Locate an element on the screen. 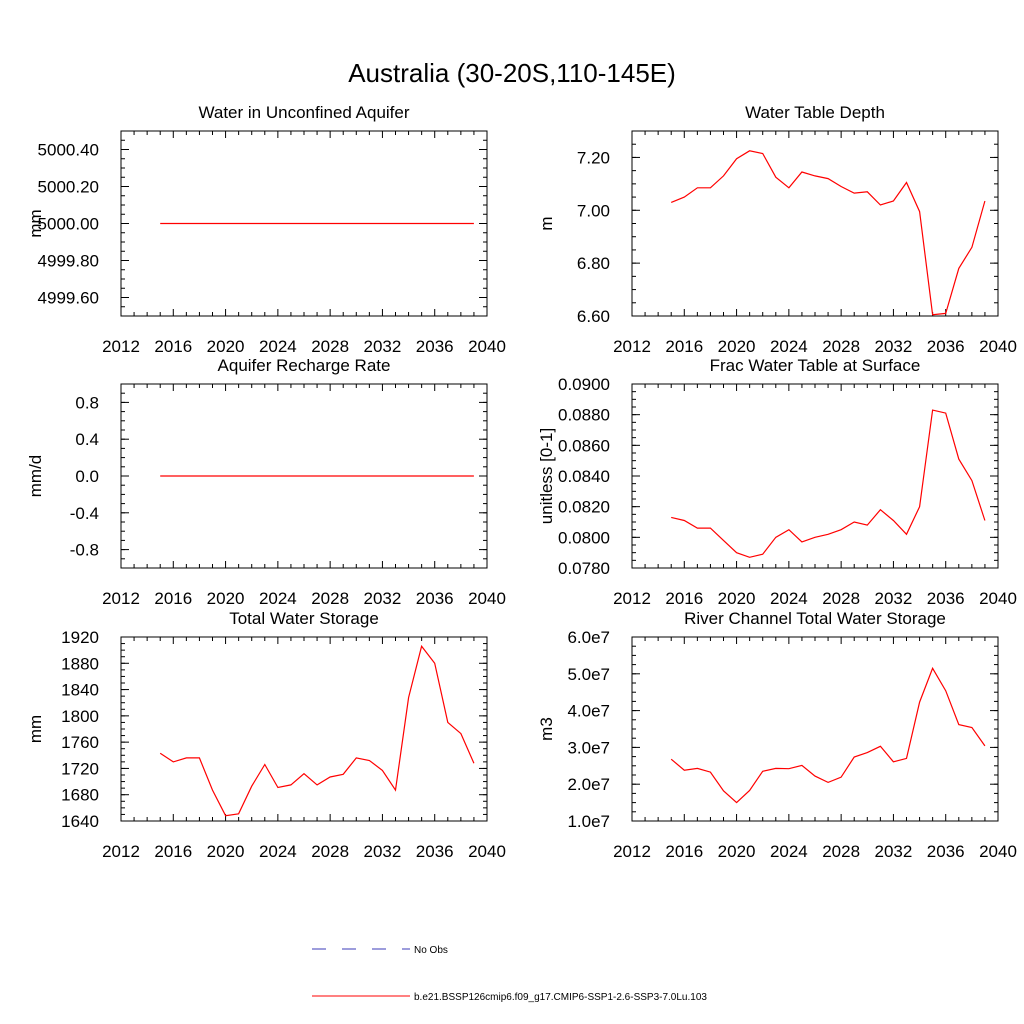 This screenshot has height=1024, width=1024. y-tick-label: 1640 is located at coordinates (80, 821).